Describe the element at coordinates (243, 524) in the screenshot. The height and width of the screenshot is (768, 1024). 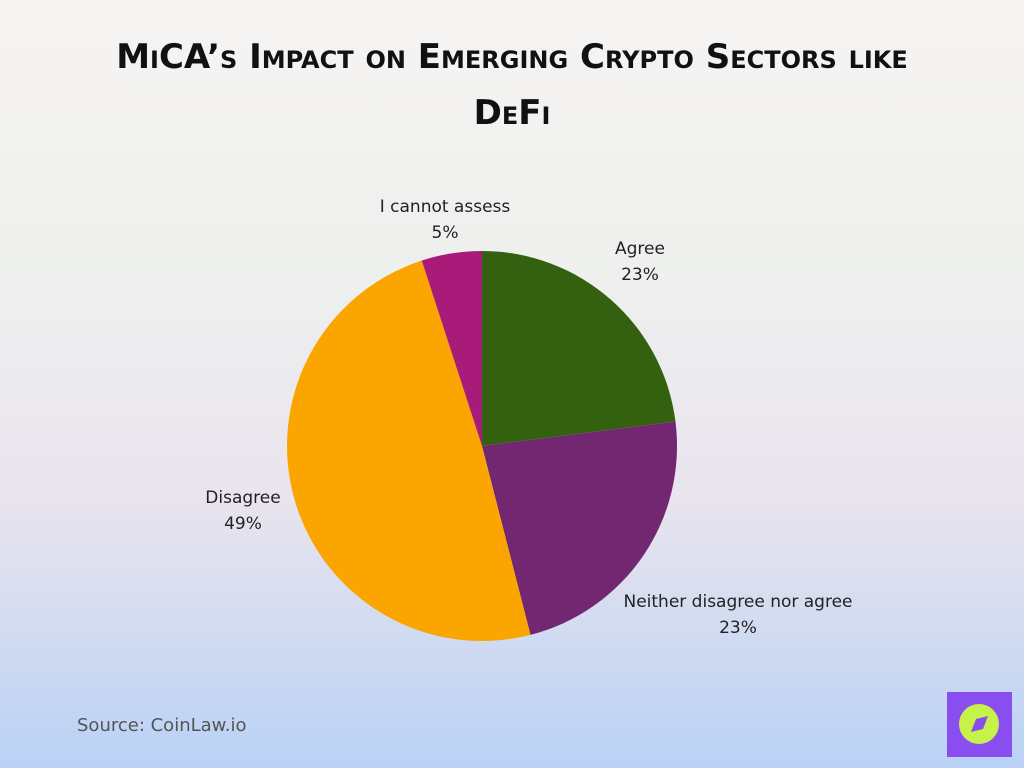
I see `slice-value-label: 49%` at that location.